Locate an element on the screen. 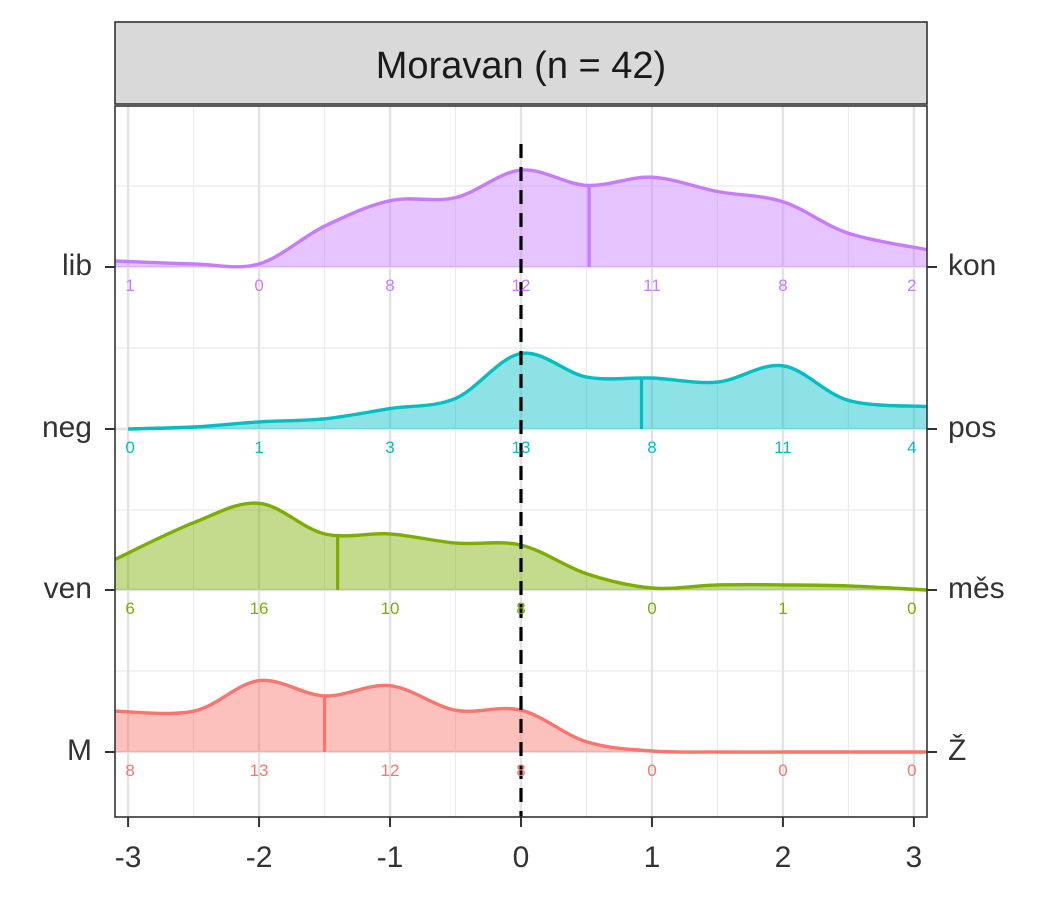 This screenshot has height=900, width=1050. y-label-right-kon: kon is located at coordinates (972, 265).